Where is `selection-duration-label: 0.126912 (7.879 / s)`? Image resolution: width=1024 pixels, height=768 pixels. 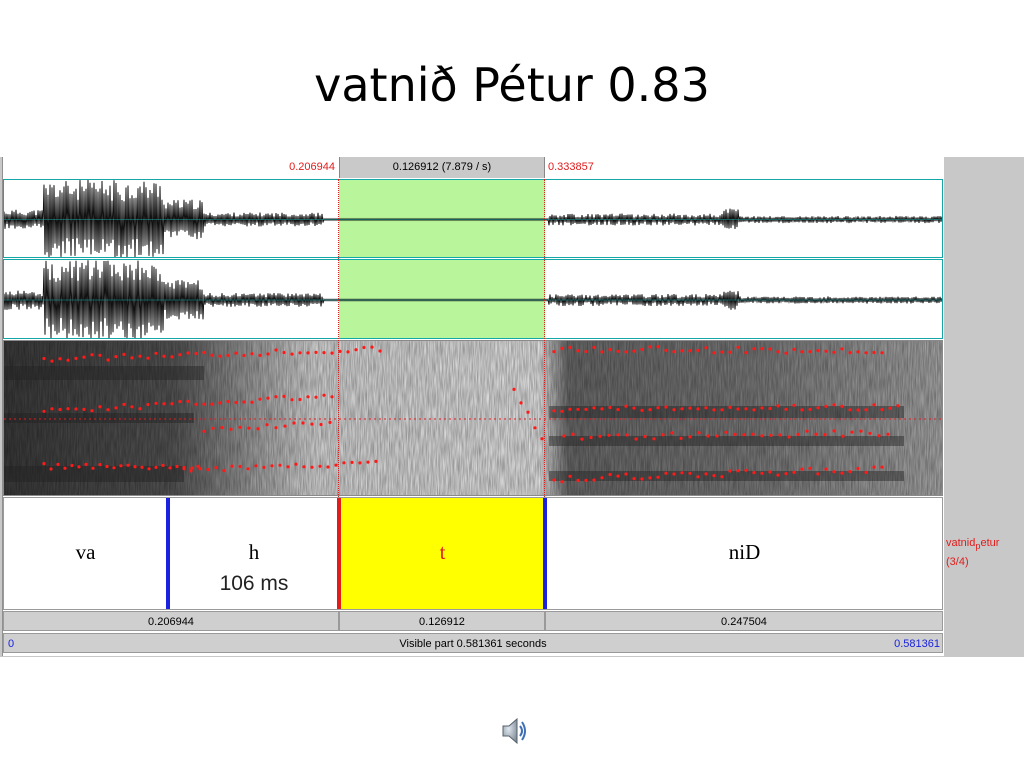
selection-duration-label: 0.126912 (7.879 / s) is located at coordinates (442, 167).